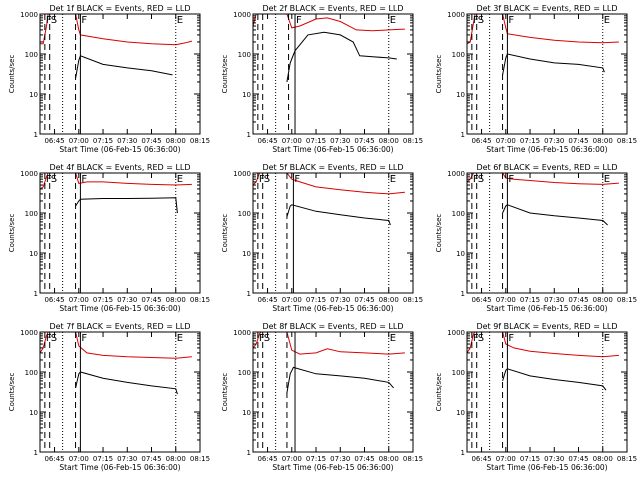 This screenshot has width=640, height=480. What do you see at coordinates (332, 8) in the screenshot?
I see `chart-title: Det 2f BLACK = Events, RED = LLD` at bounding box center [332, 8].